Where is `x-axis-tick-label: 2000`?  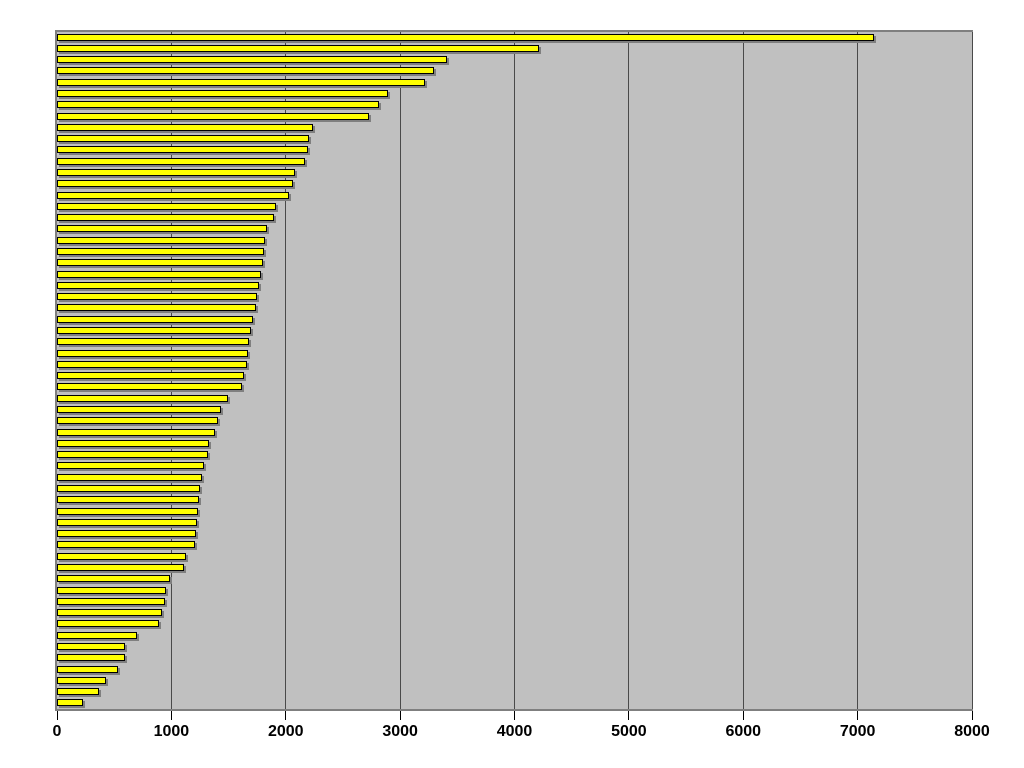
x-axis-tick-label: 2000 is located at coordinates (285, 731).